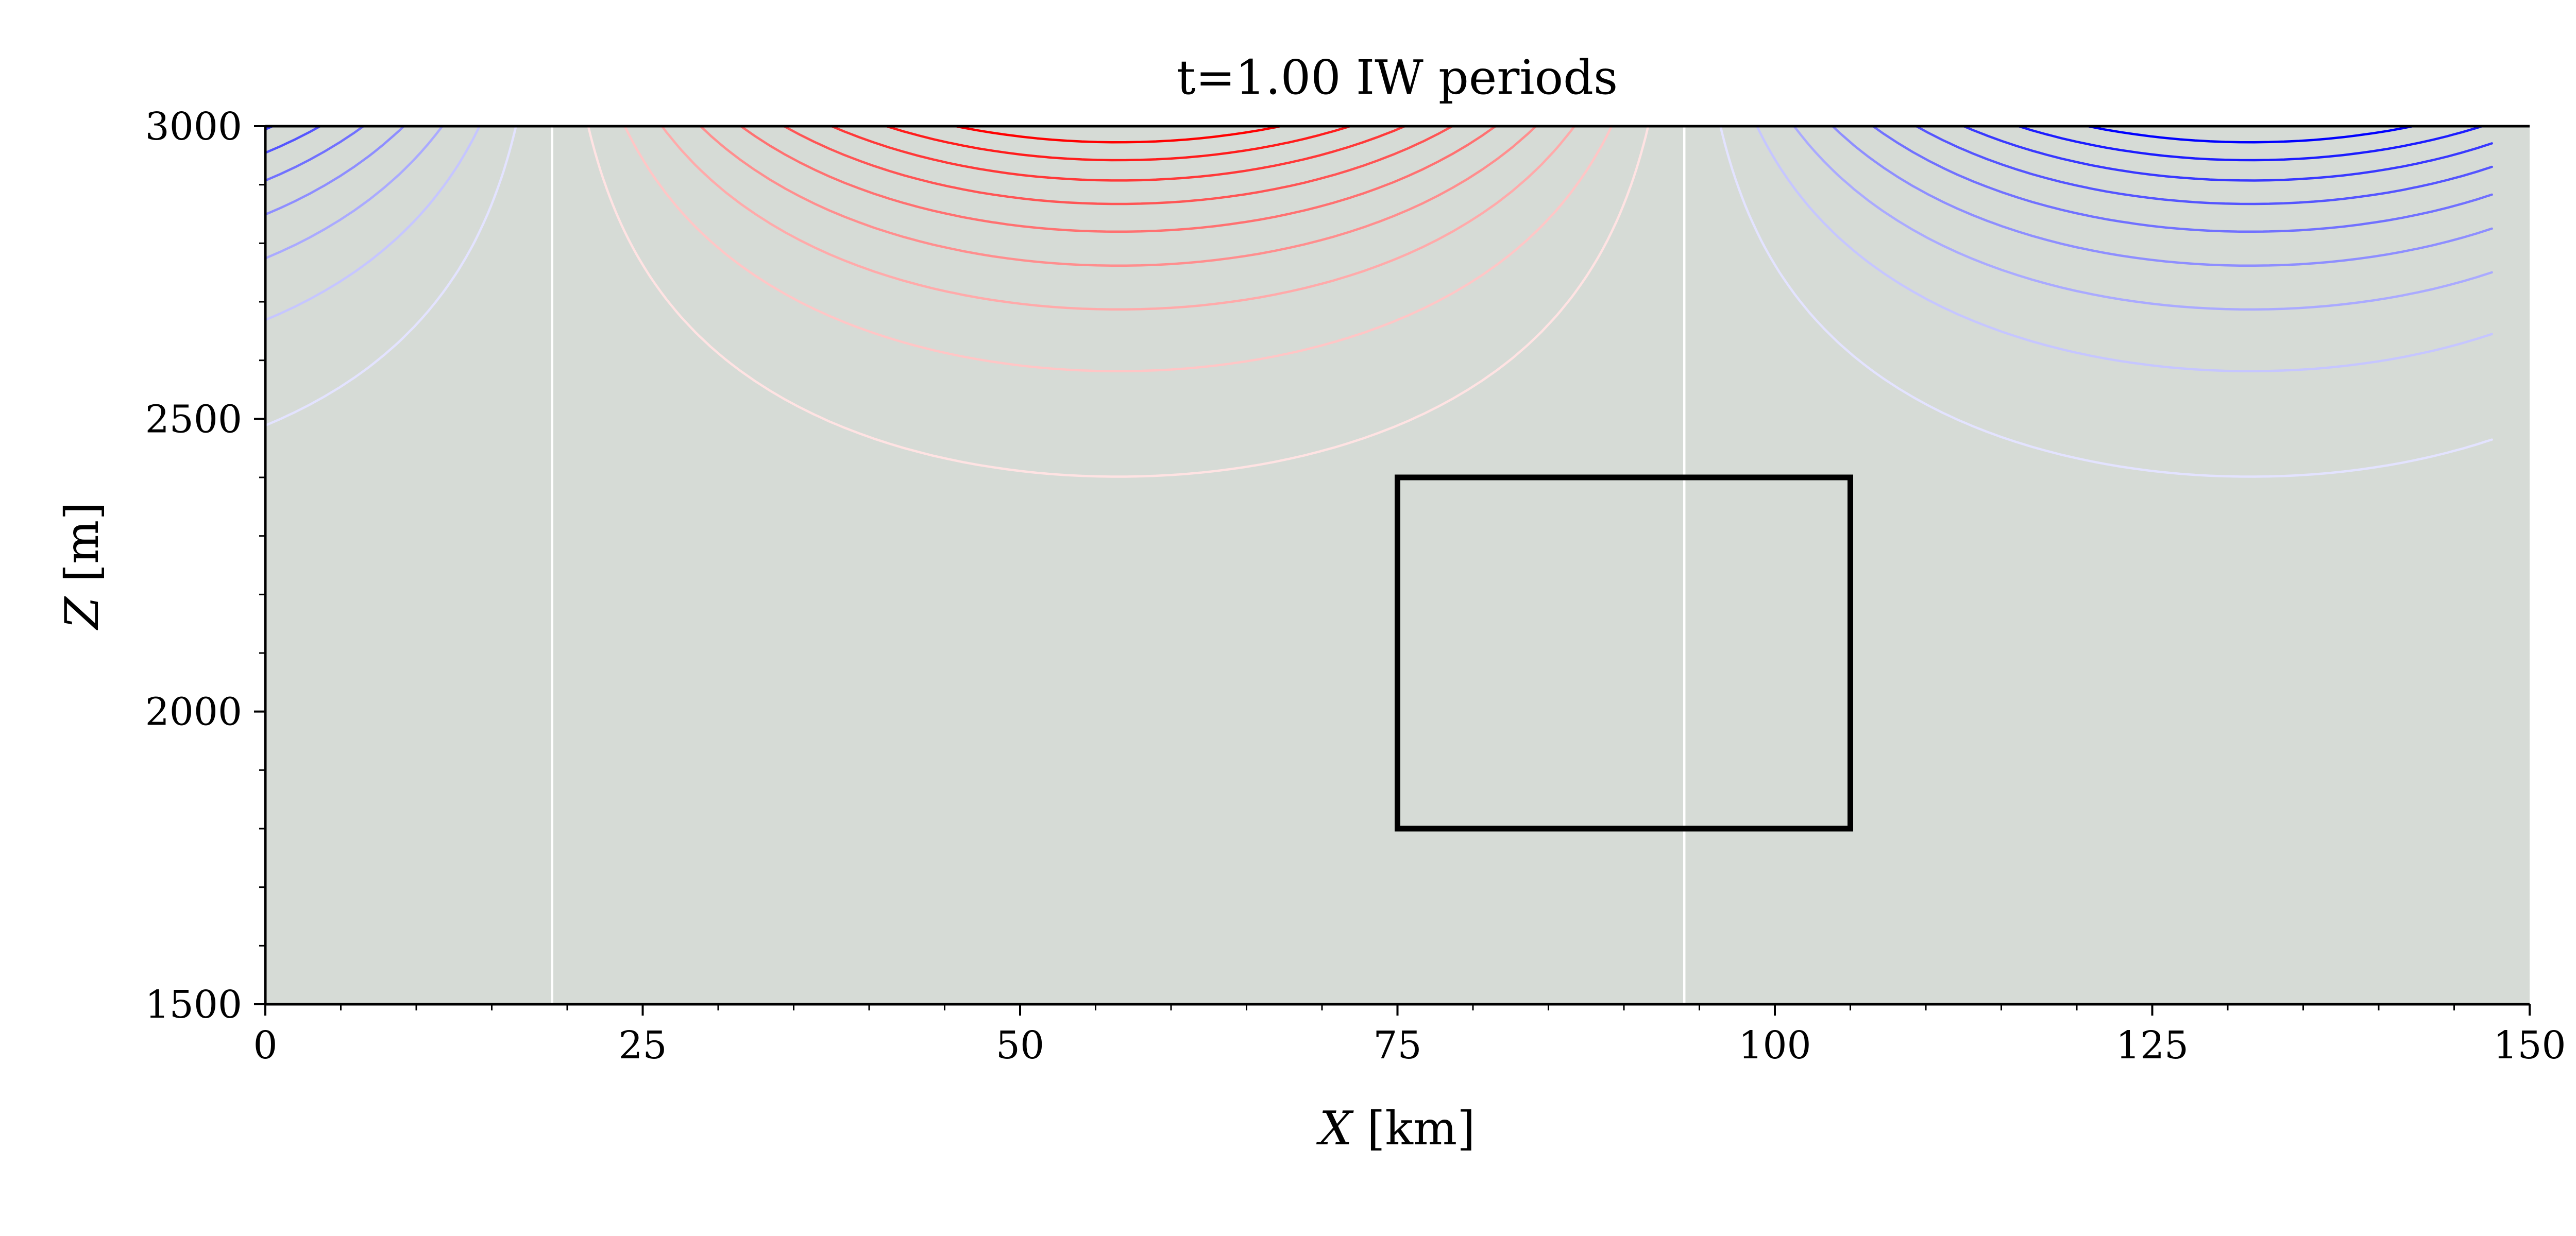 Image resolution: width=2576 pixels, height=1236 pixels. I want to click on x-axis-ticks: 0 25 50 75 100 125 150, so click(1409, 1036).